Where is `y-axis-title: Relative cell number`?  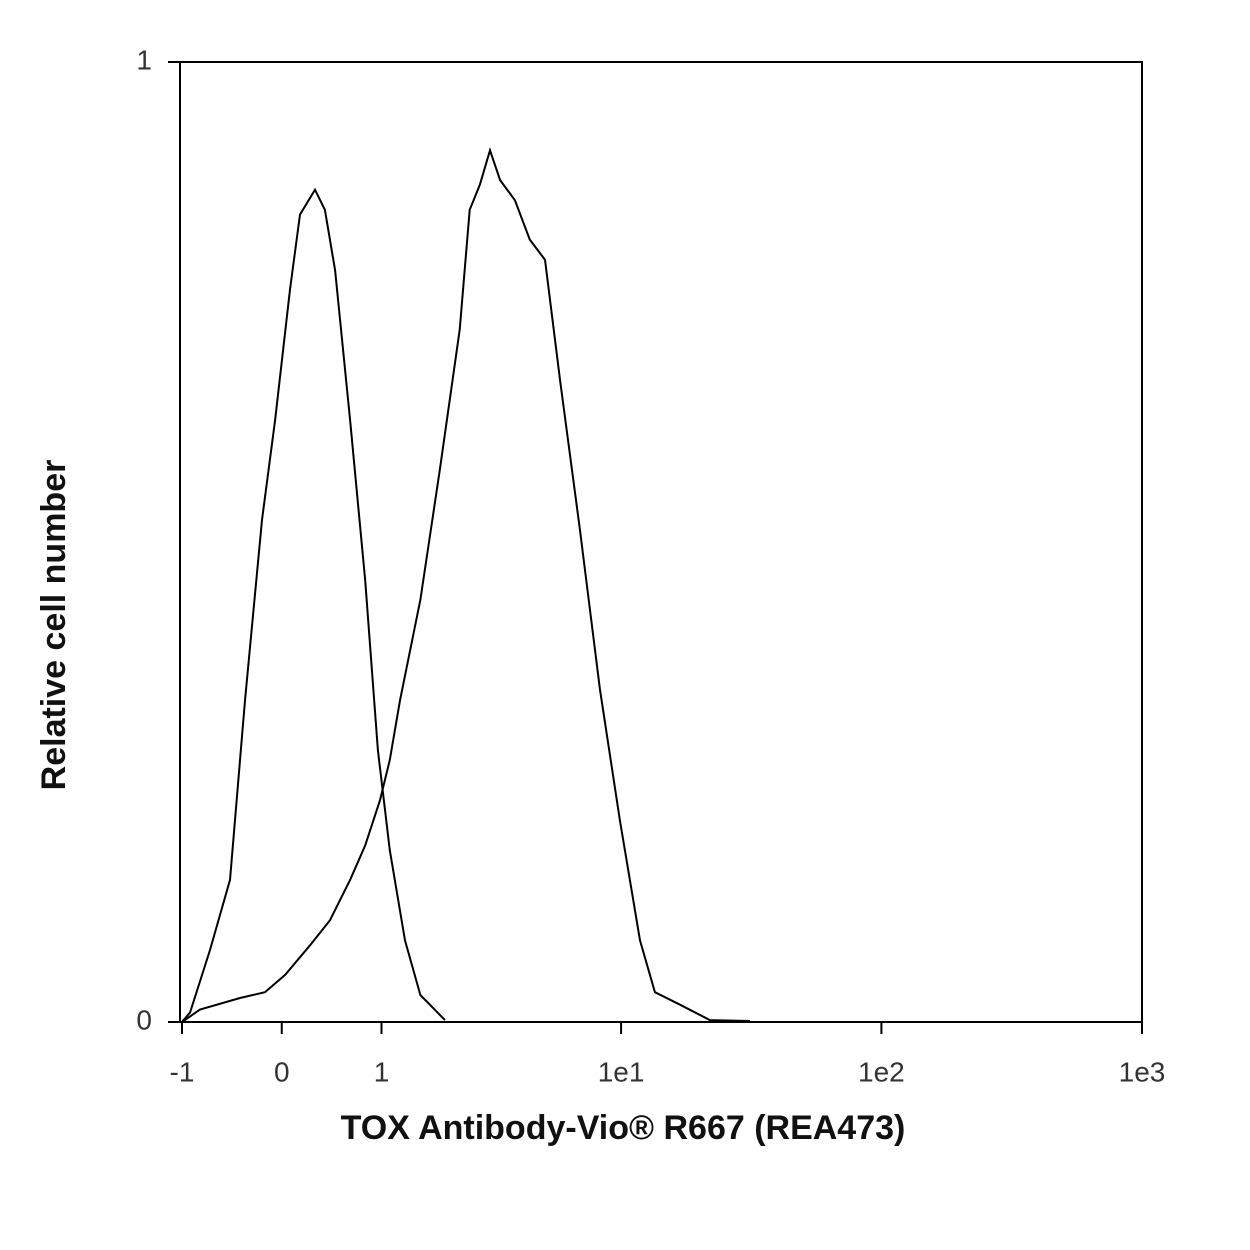 y-axis-title: Relative cell number is located at coordinates (54, 625).